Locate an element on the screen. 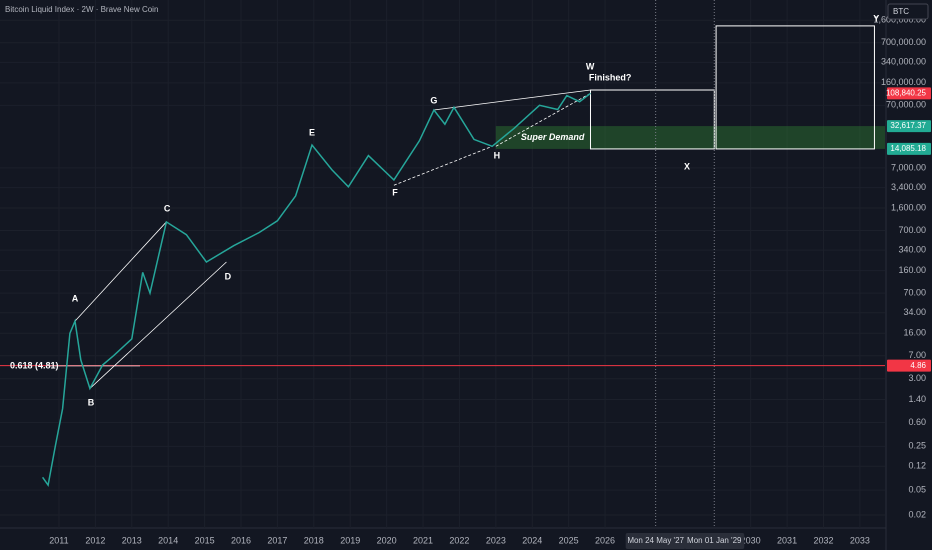  symbol-box is located at coordinates (908, 11).